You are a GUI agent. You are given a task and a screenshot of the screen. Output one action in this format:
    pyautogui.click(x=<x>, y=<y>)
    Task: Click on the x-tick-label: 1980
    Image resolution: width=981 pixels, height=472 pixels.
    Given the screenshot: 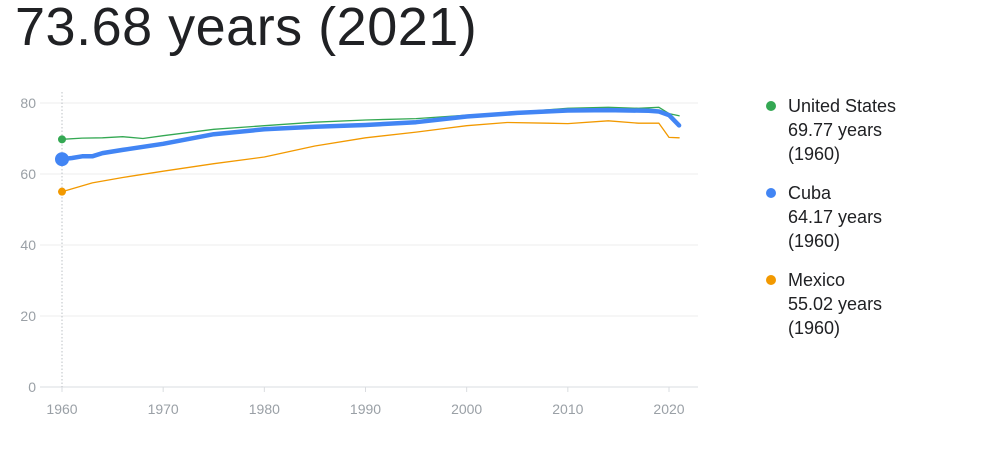 What is the action you would take?
    pyautogui.click(x=264, y=409)
    